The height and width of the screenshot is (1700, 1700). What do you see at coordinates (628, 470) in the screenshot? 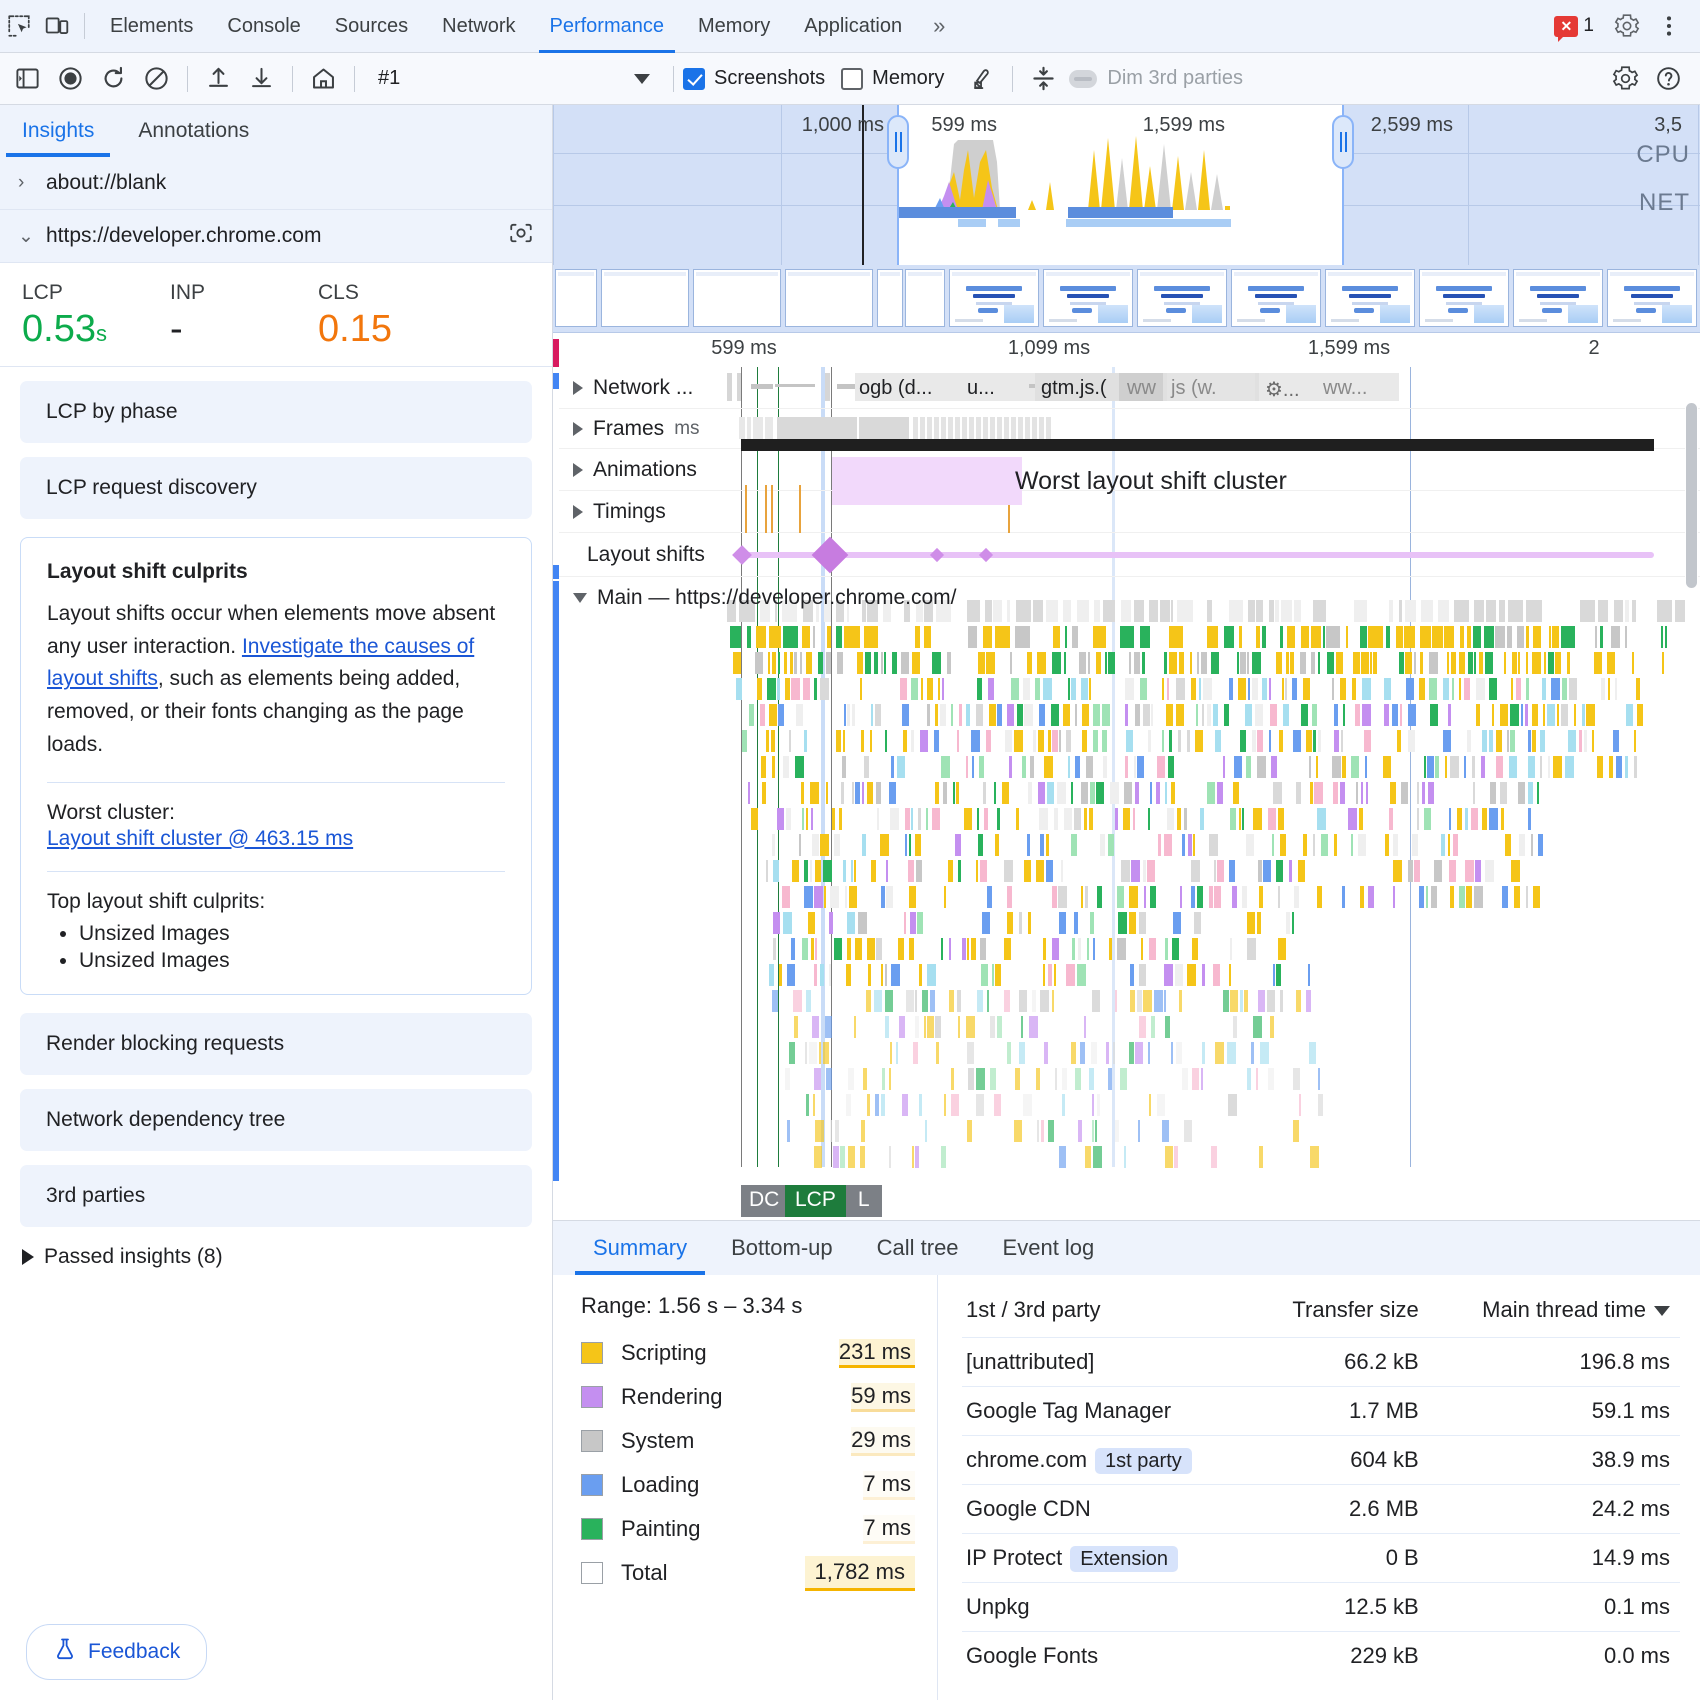
I see `track-name-animations: Animations` at bounding box center [628, 470].